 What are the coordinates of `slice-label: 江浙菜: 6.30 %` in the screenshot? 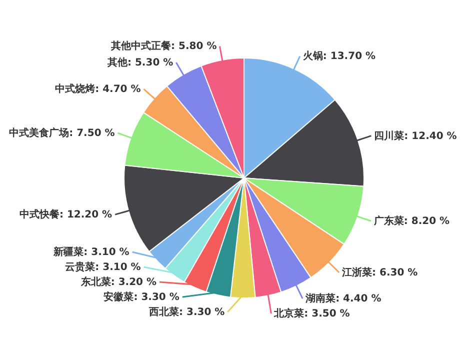 It's located at (379, 272).